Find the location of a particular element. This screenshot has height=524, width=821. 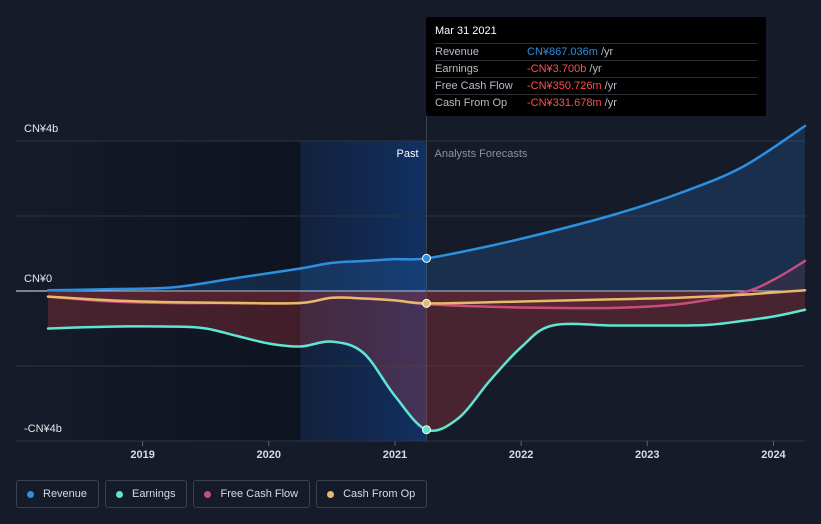

legend-label: Earnings is located at coordinates (154, 494).